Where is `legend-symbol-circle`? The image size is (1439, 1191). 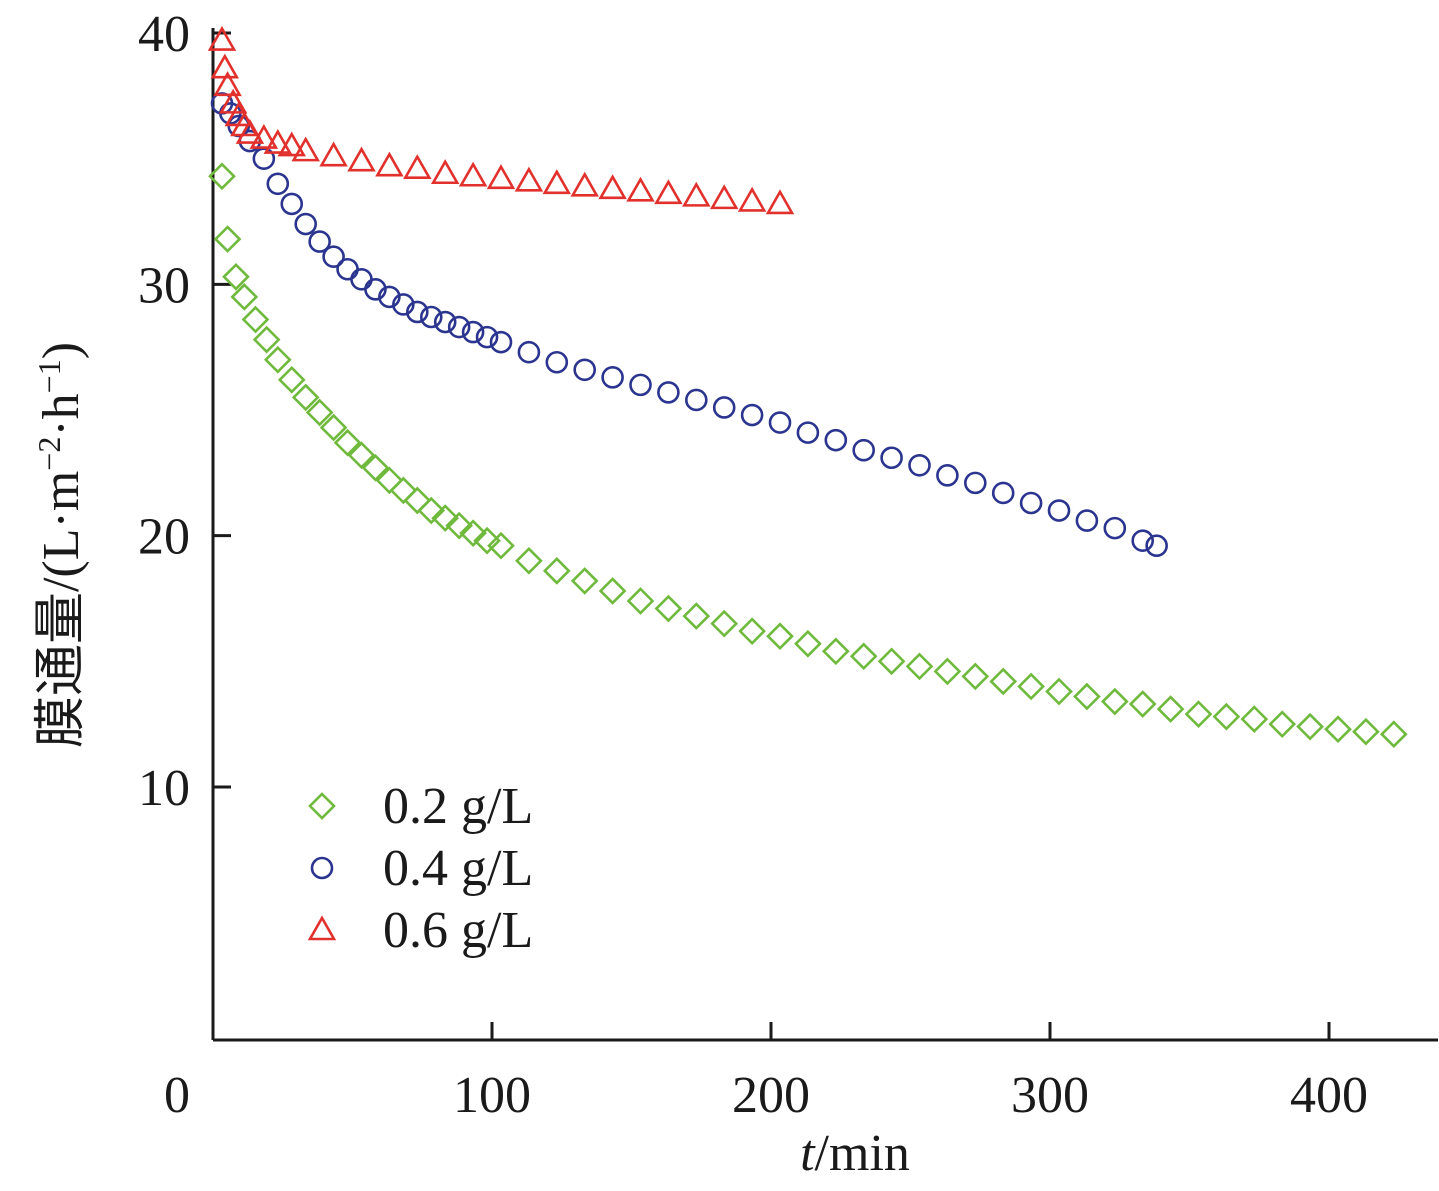 legend-symbol-circle is located at coordinates (322, 868).